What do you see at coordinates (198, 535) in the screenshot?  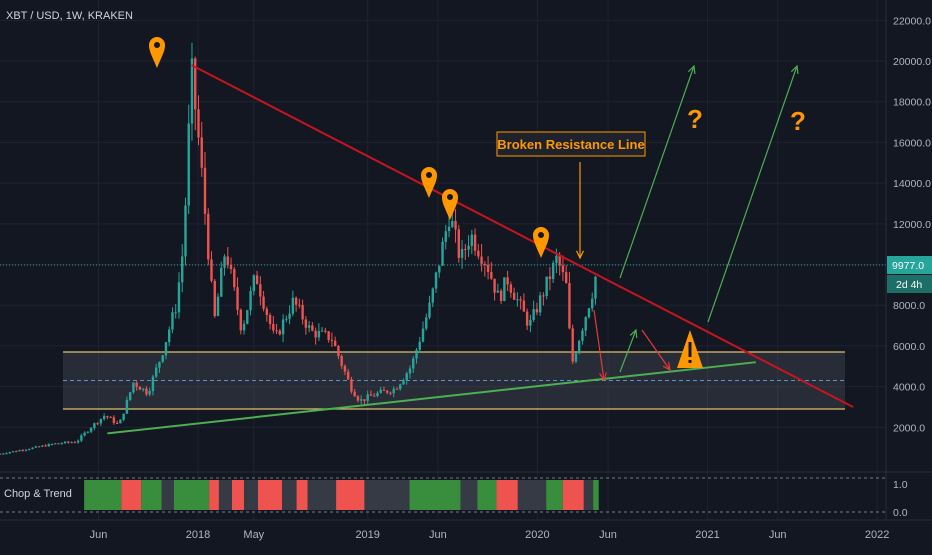 I see `x-tick-label: 2018` at bounding box center [198, 535].